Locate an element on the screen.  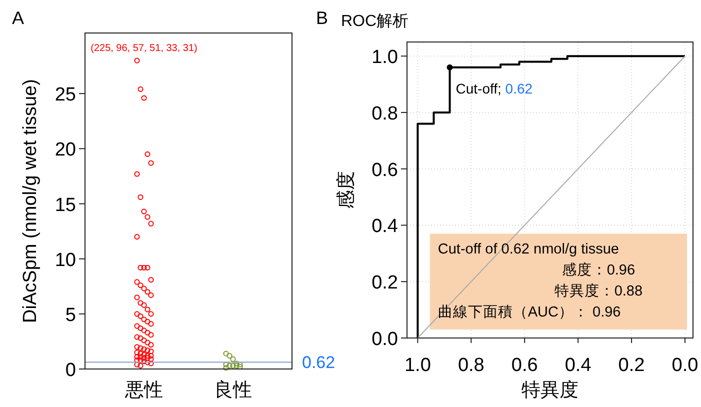
y-tick-label: 15 is located at coordinates (65, 205).